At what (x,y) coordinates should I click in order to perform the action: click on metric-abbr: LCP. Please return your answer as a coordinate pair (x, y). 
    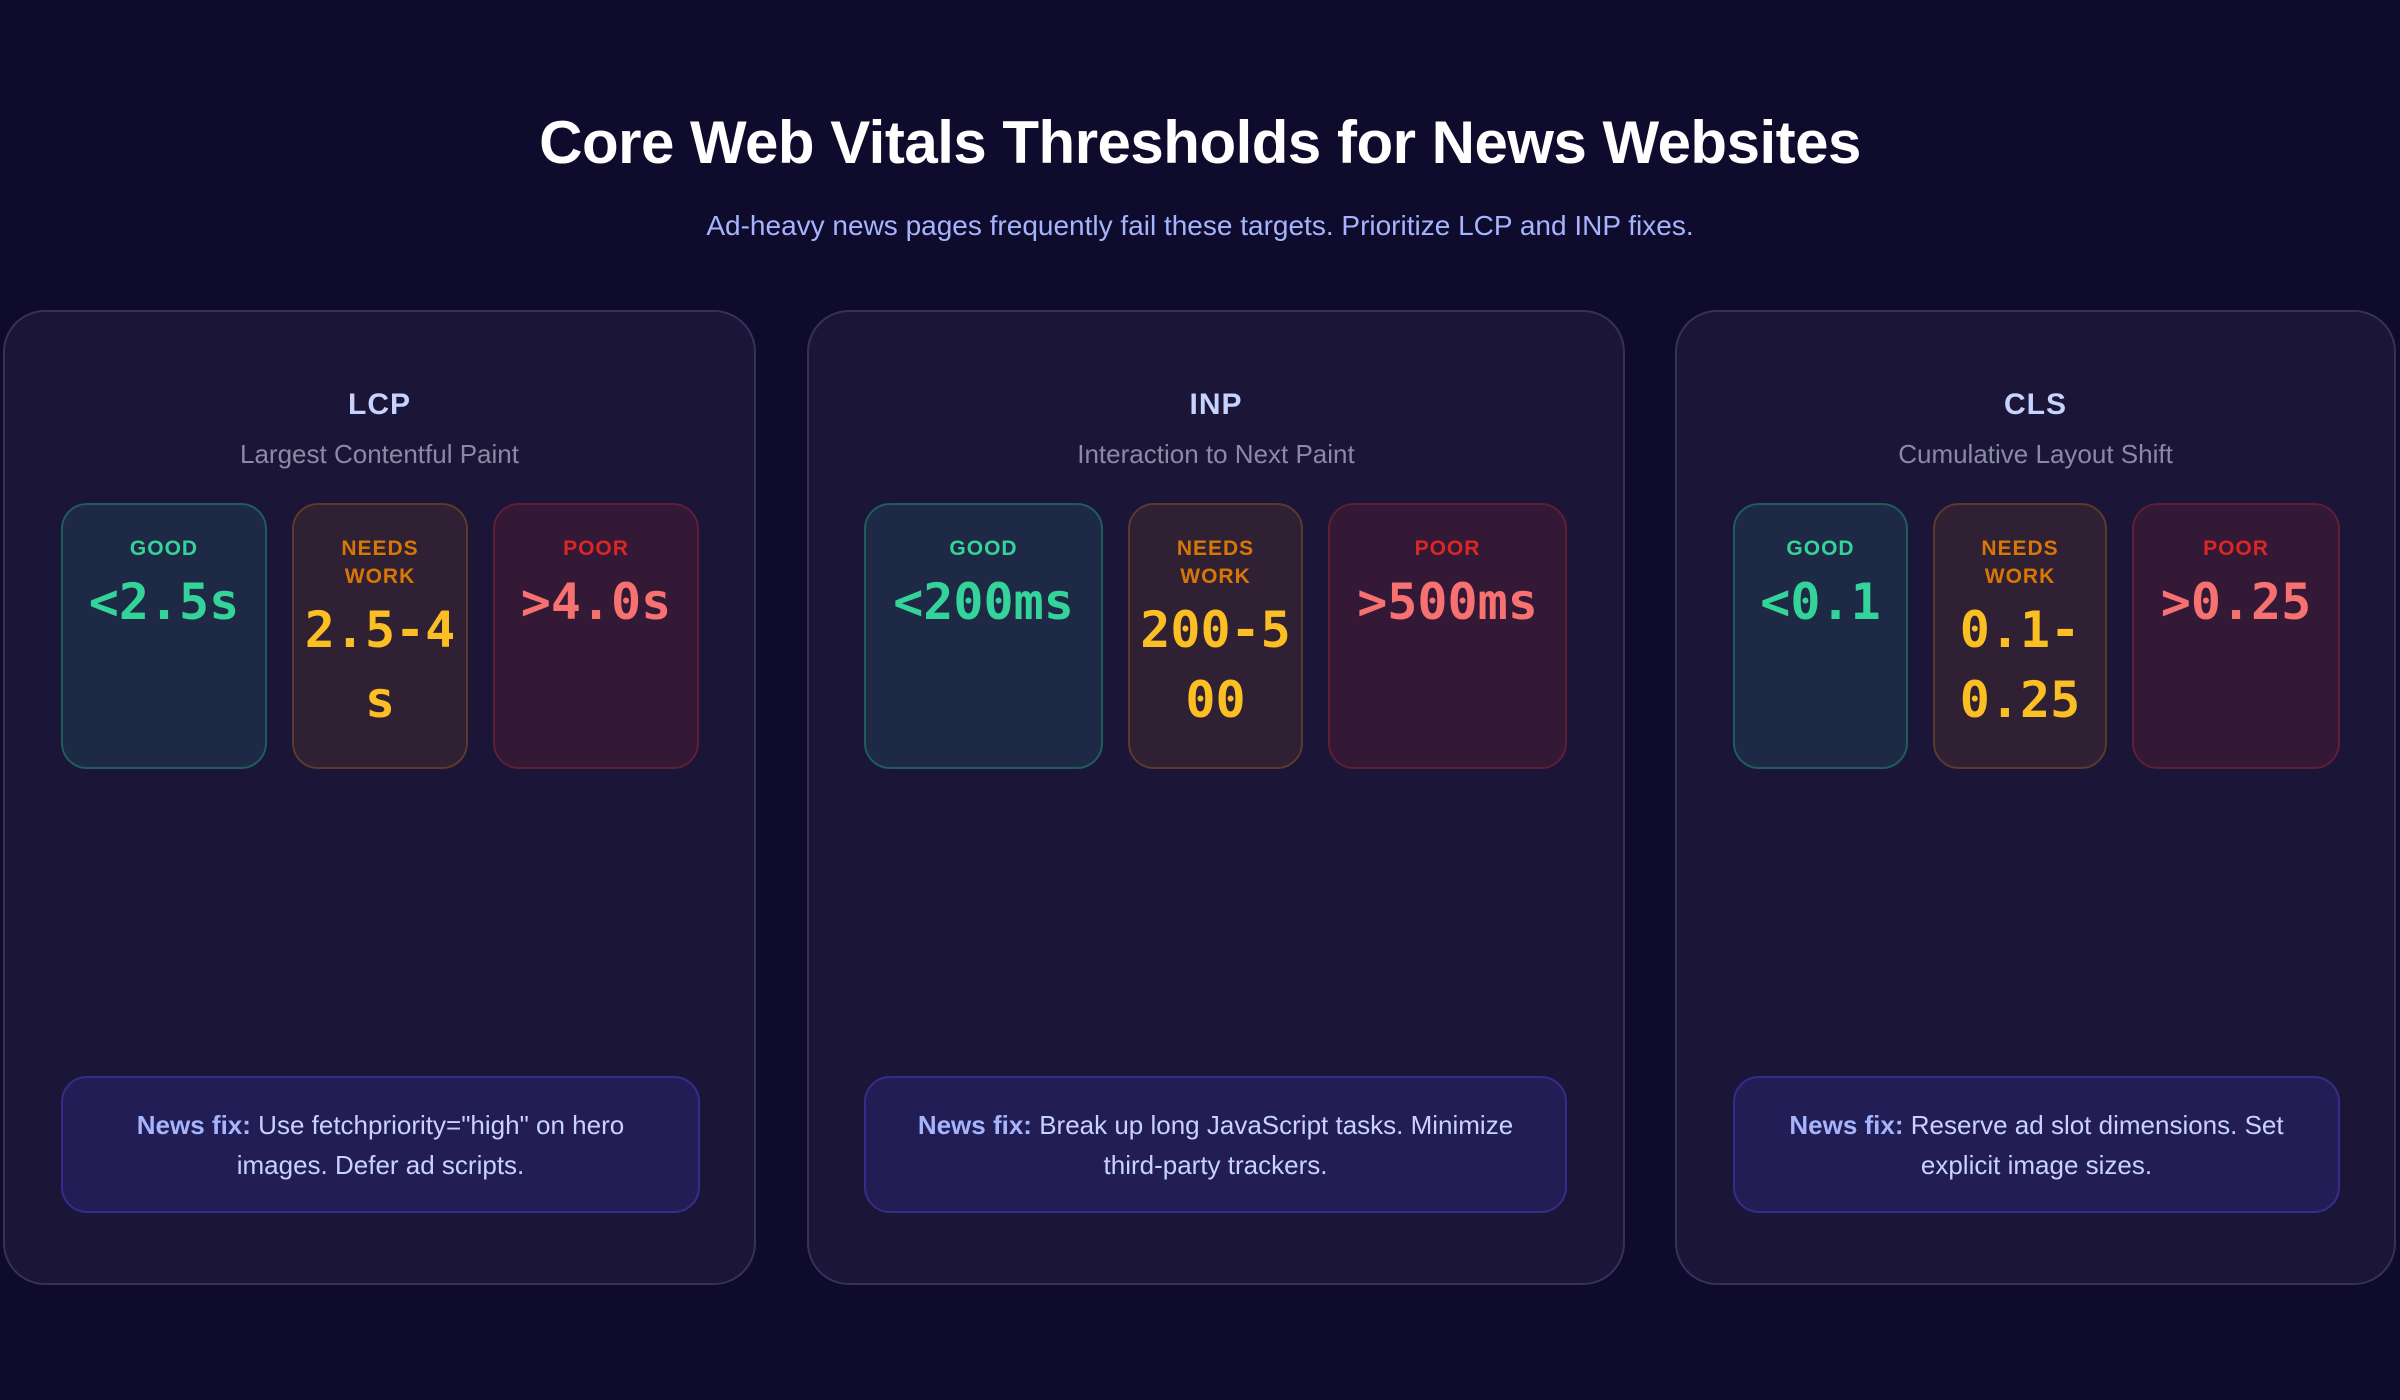
    Looking at the image, I should click on (379, 404).